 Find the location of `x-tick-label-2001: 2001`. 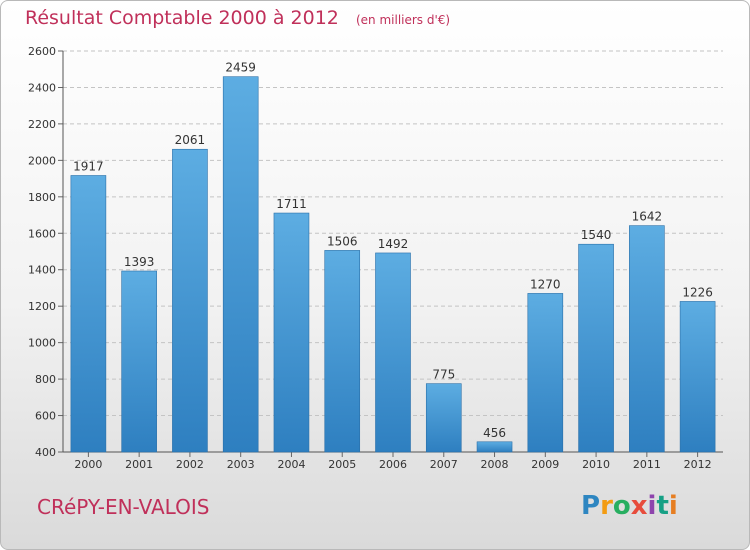

x-tick-label-2001: 2001 is located at coordinates (139, 464).